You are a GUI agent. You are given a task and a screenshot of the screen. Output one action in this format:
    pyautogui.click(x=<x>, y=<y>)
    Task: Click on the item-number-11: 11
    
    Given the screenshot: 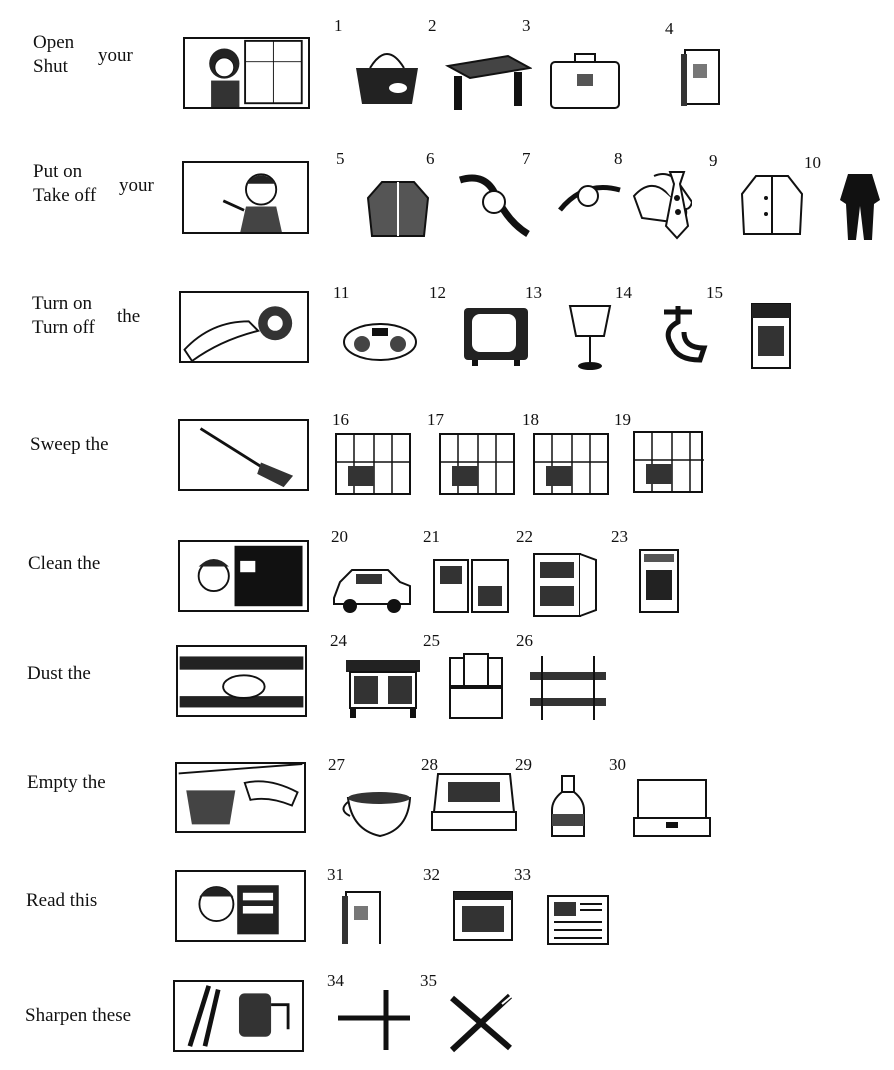 What is the action you would take?
    pyautogui.click(x=341, y=292)
    